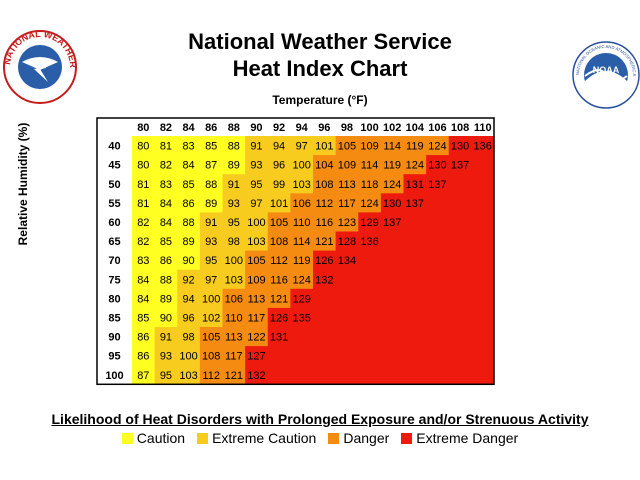 The image size is (640, 480). I want to click on cell-value: 108, so click(211, 357).